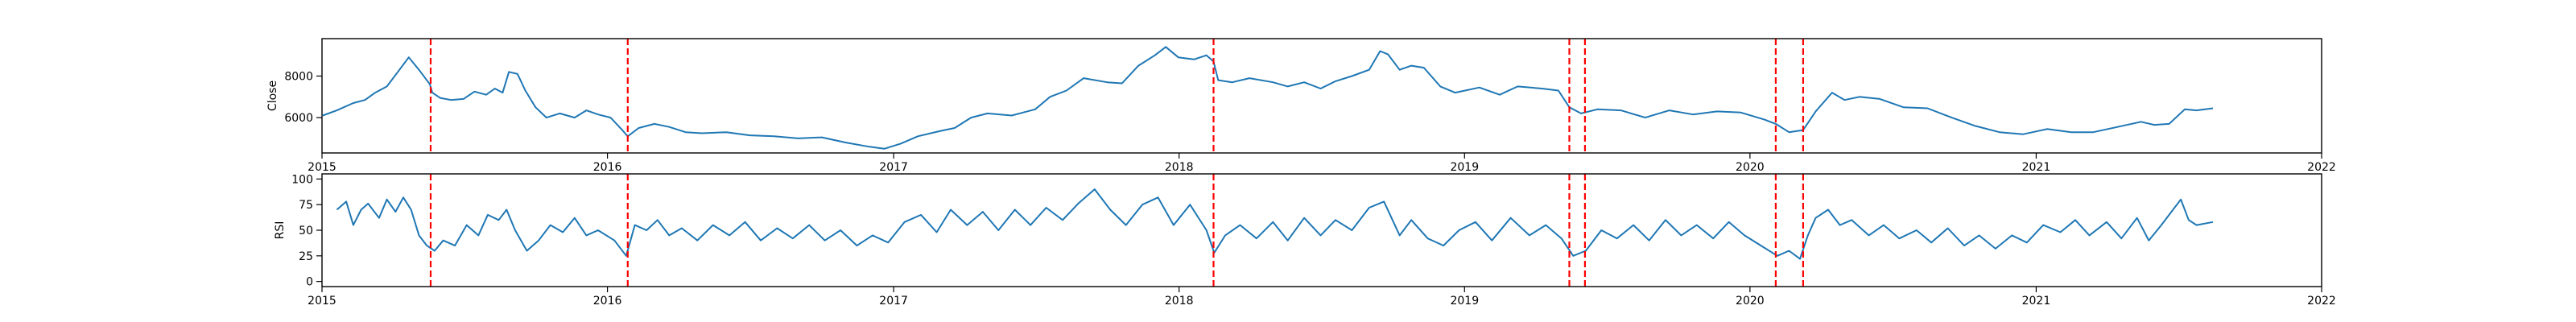  What do you see at coordinates (893, 167) in the screenshot?
I see `panel-1-x-tick-label: 2017` at bounding box center [893, 167].